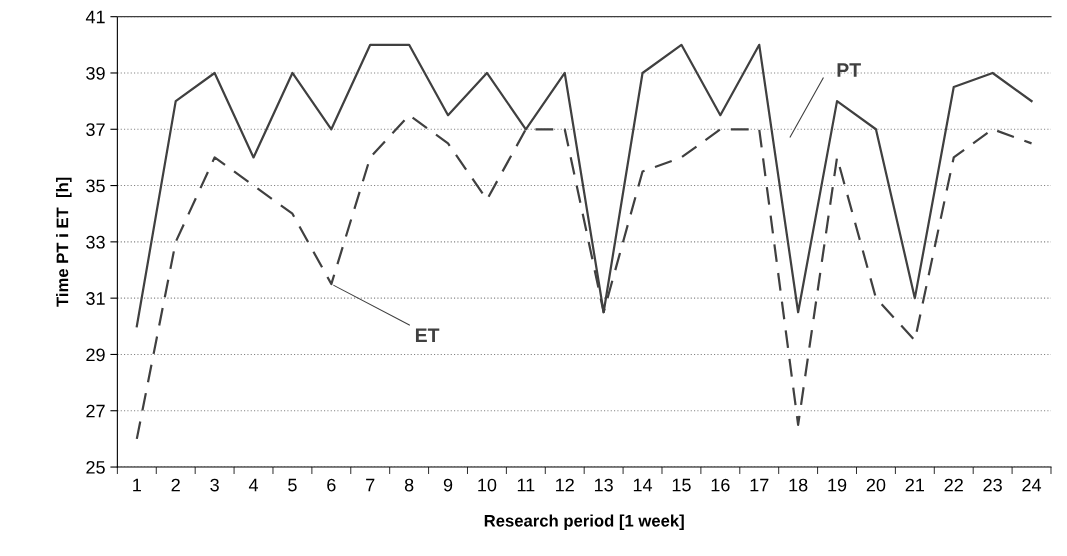 The height and width of the screenshot is (556, 1067). What do you see at coordinates (837, 485) in the screenshot?
I see `x-tick-label: 19` at bounding box center [837, 485].